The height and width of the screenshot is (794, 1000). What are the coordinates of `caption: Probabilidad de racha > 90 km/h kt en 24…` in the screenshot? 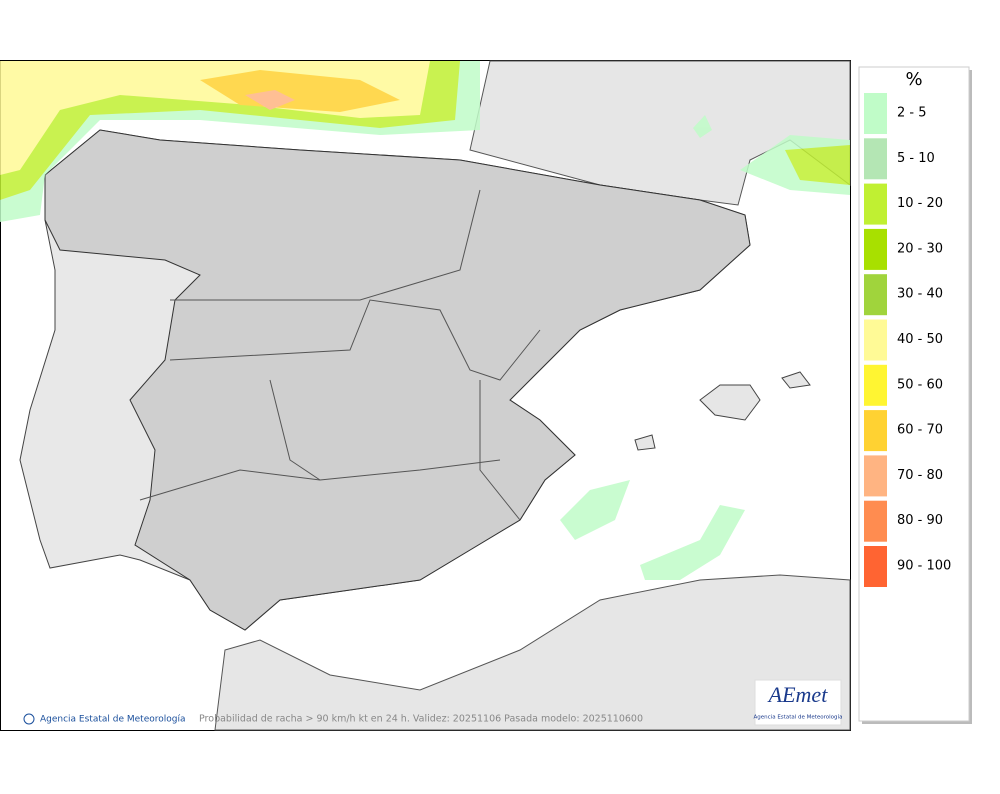 It's located at (421, 719).